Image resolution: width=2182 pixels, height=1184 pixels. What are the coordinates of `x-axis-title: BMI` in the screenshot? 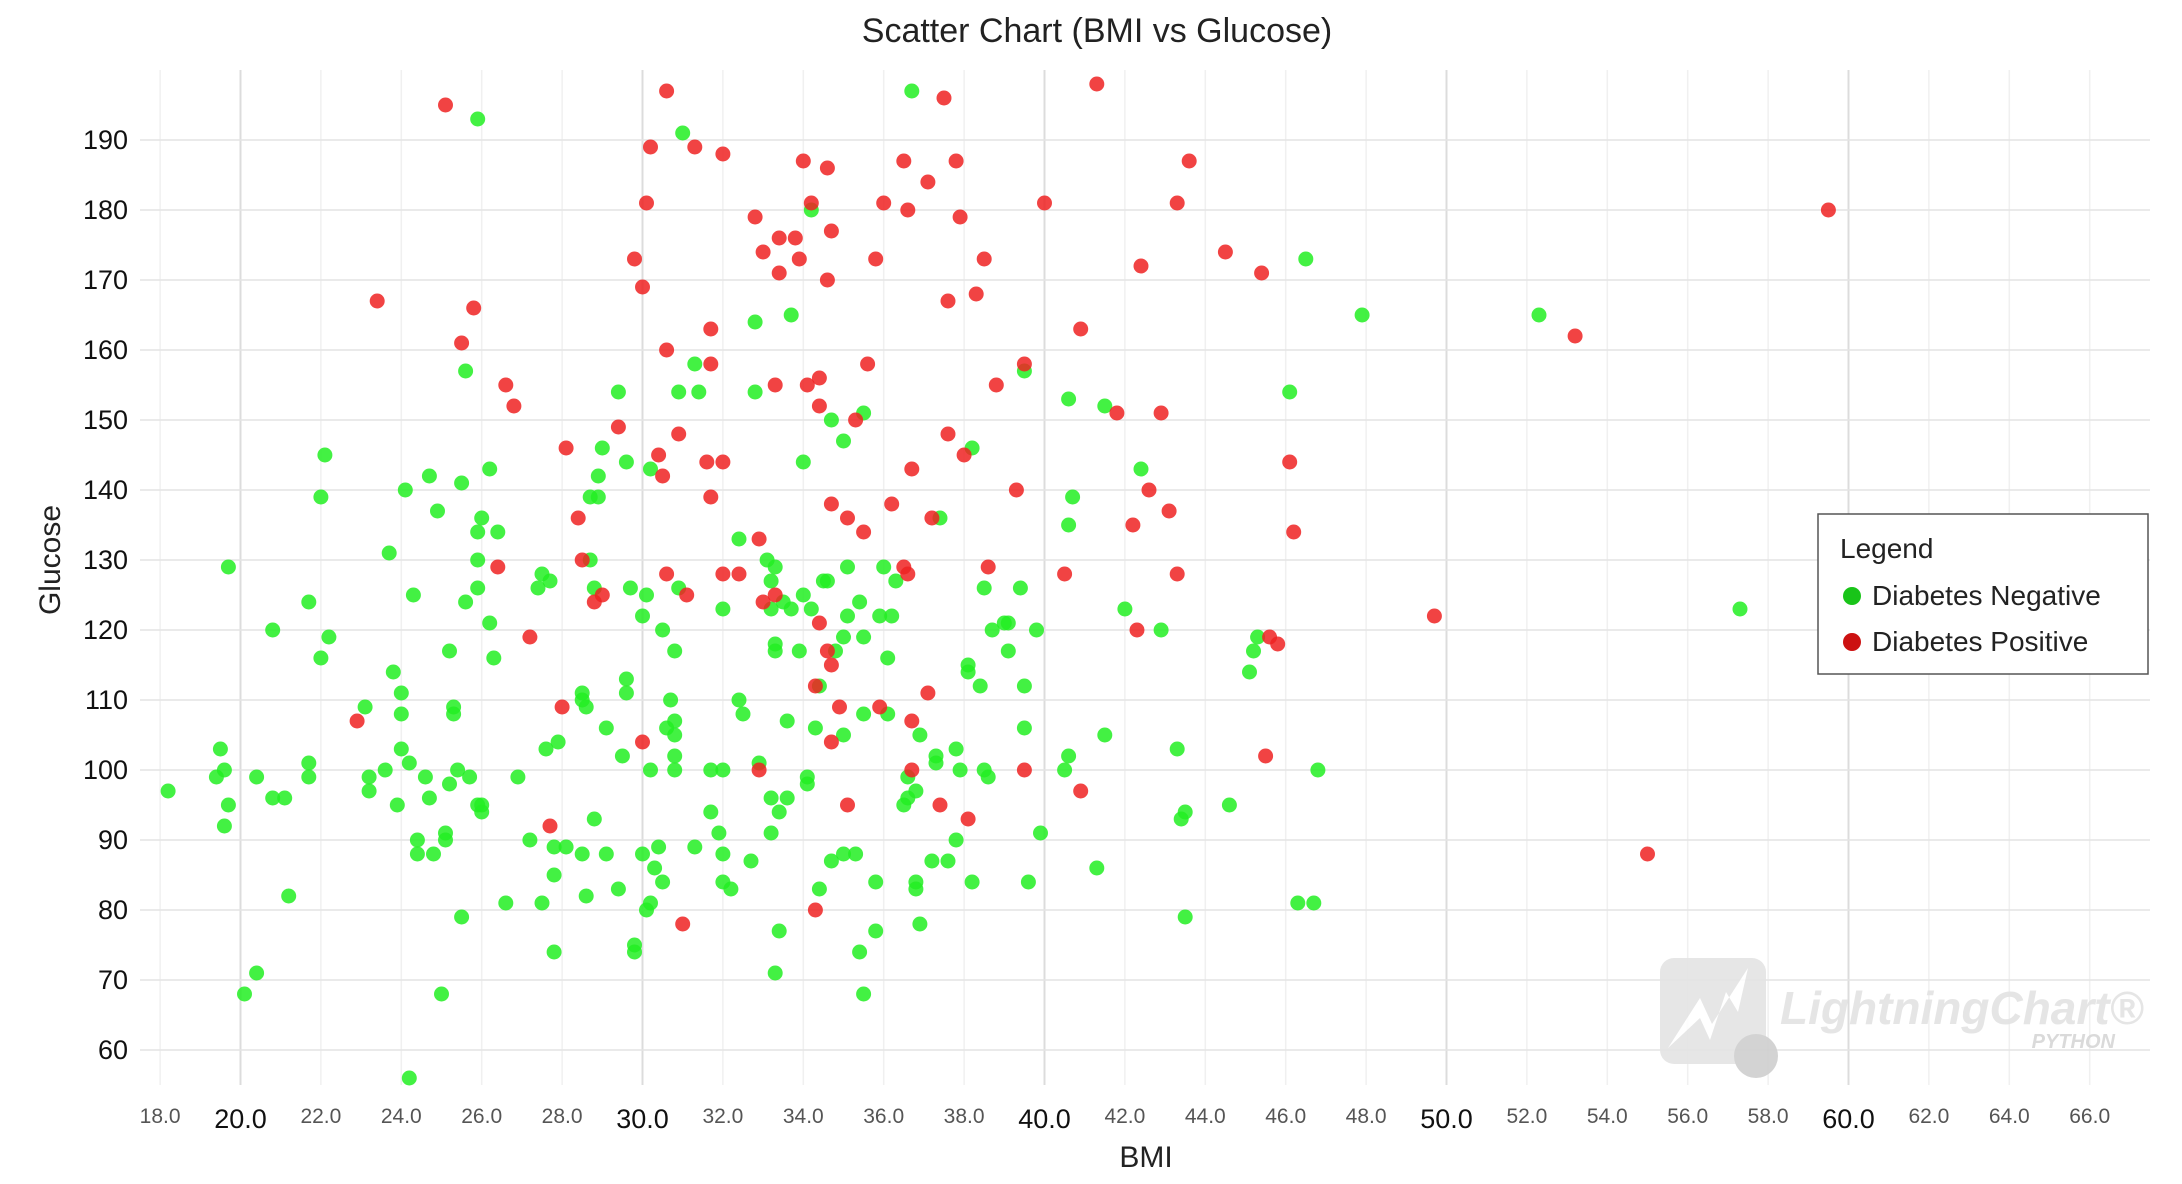 It's located at (1145, 1157).